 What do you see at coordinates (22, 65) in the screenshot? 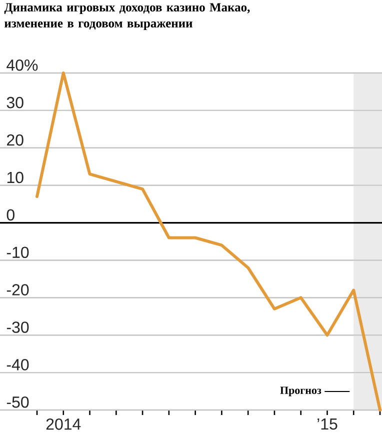
I see `y-tick-label: 40%` at bounding box center [22, 65].